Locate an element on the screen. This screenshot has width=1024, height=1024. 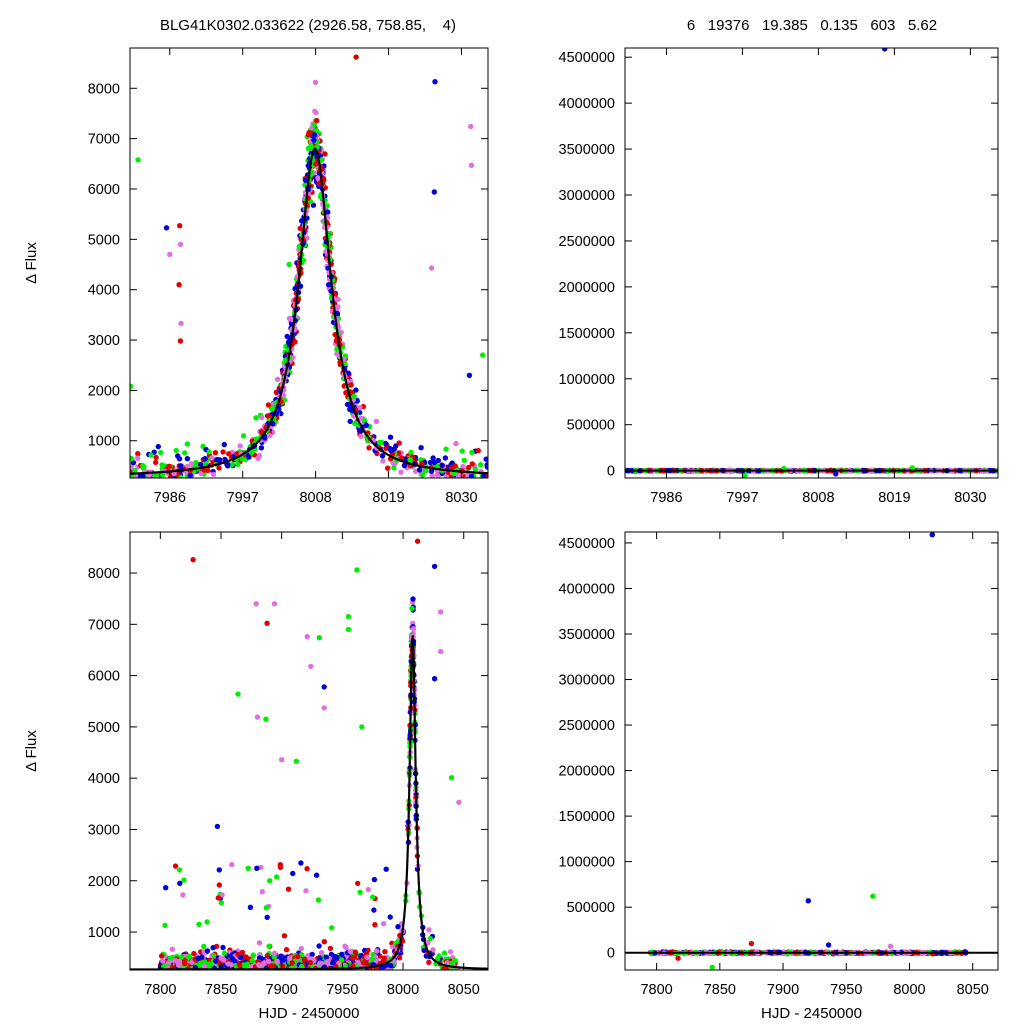
y-tick-label: 3000 is located at coordinates (104, 341).